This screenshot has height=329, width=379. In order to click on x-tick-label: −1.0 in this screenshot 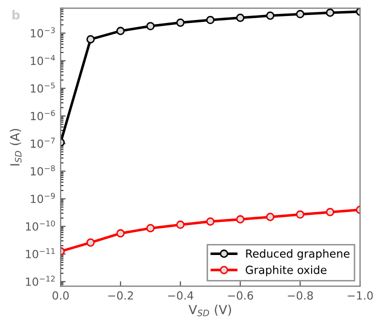, I will do `click(360, 295)`.